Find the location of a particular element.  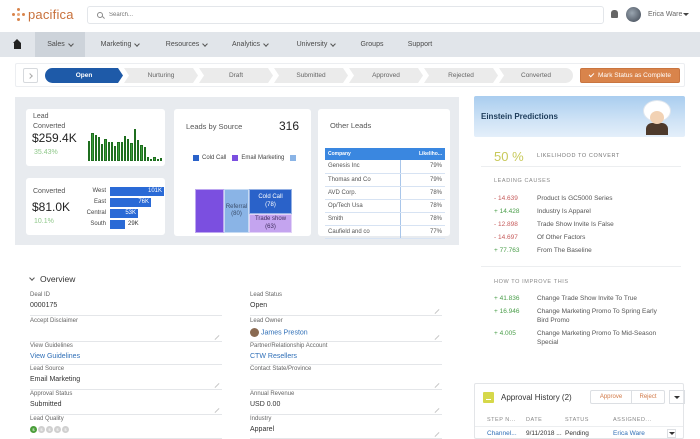

region-bar-central: Central 53K is located at coordinates (112, 213).